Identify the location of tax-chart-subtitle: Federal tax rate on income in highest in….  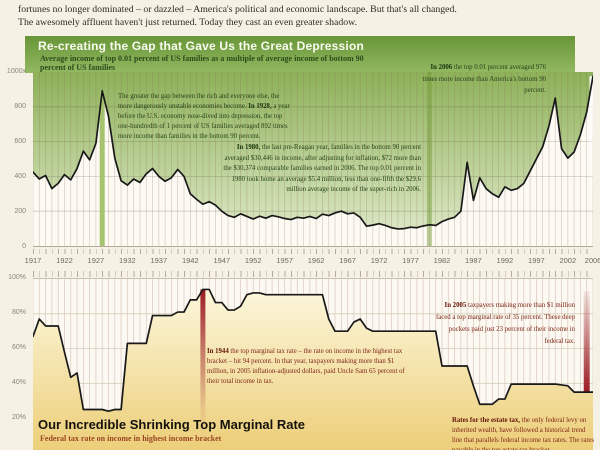
(131, 438).